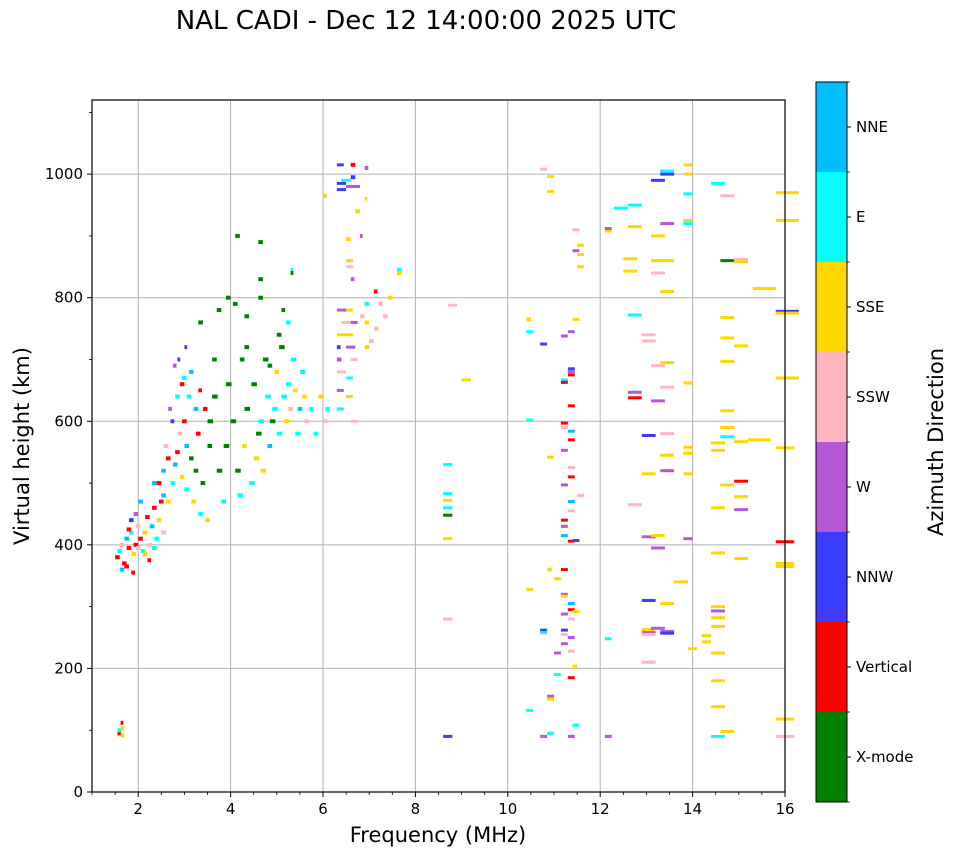 The image size is (958, 857). What do you see at coordinates (68, 456) in the screenshot?
I see `y-axis-ticks: 0 200 400 600 800 1000` at bounding box center [68, 456].